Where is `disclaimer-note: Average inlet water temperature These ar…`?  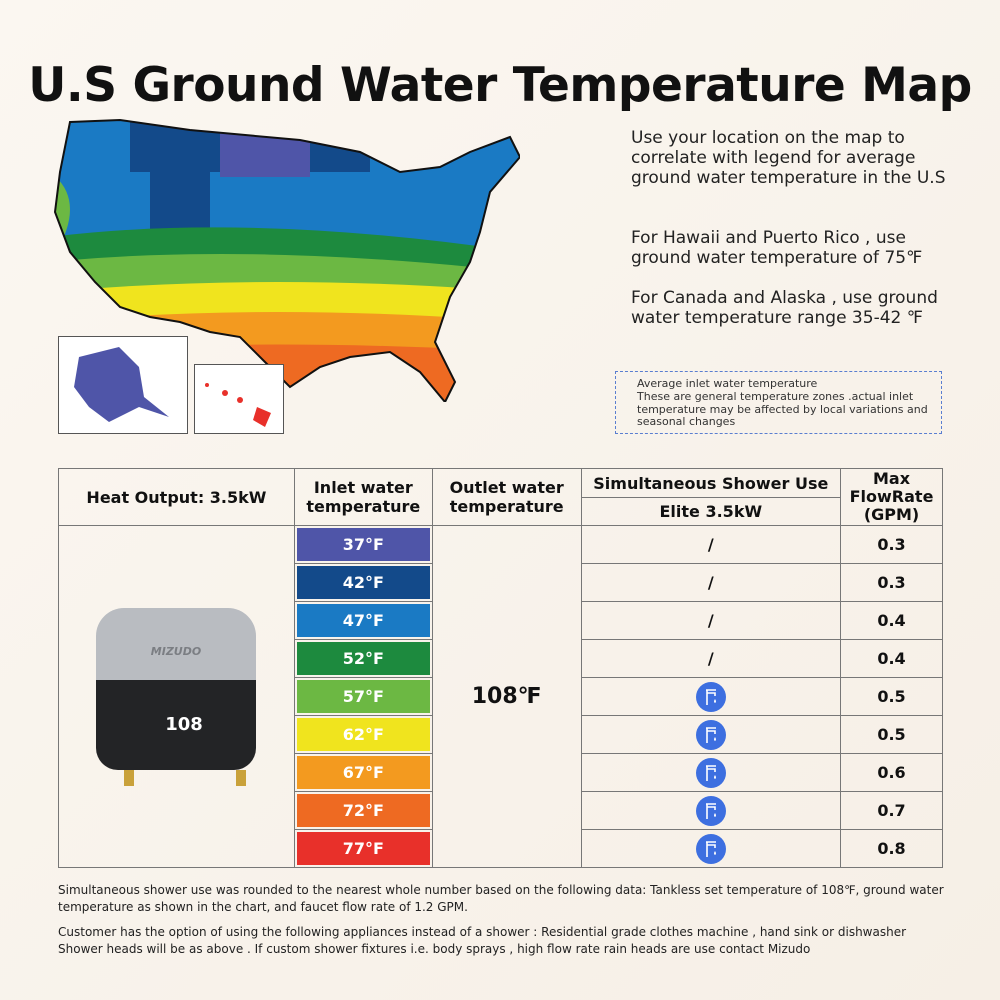 disclaimer-note: Average inlet water temperature These ar… is located at coordinates (778, 402).